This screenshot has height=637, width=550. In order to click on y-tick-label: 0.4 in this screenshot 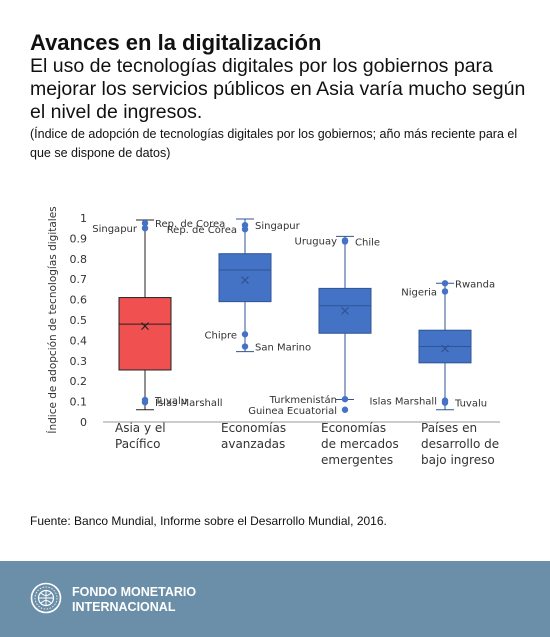, I will do `click(79, 340)`.